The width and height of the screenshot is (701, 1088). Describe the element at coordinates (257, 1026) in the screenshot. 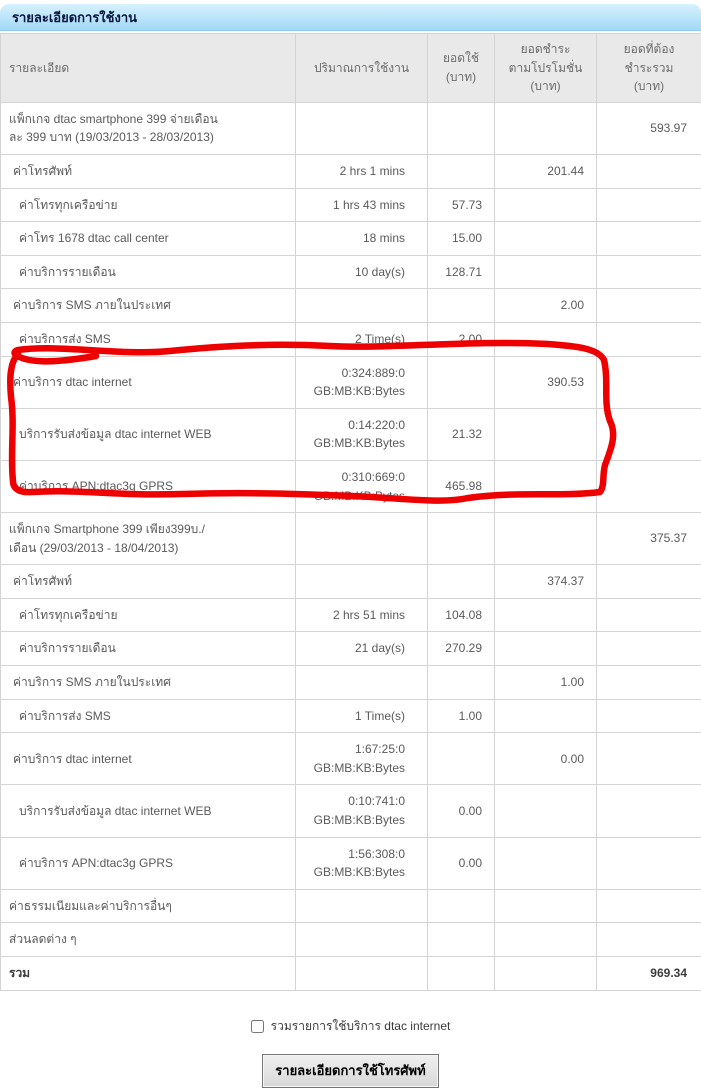

I see `include-internet-checkbox` at that location.